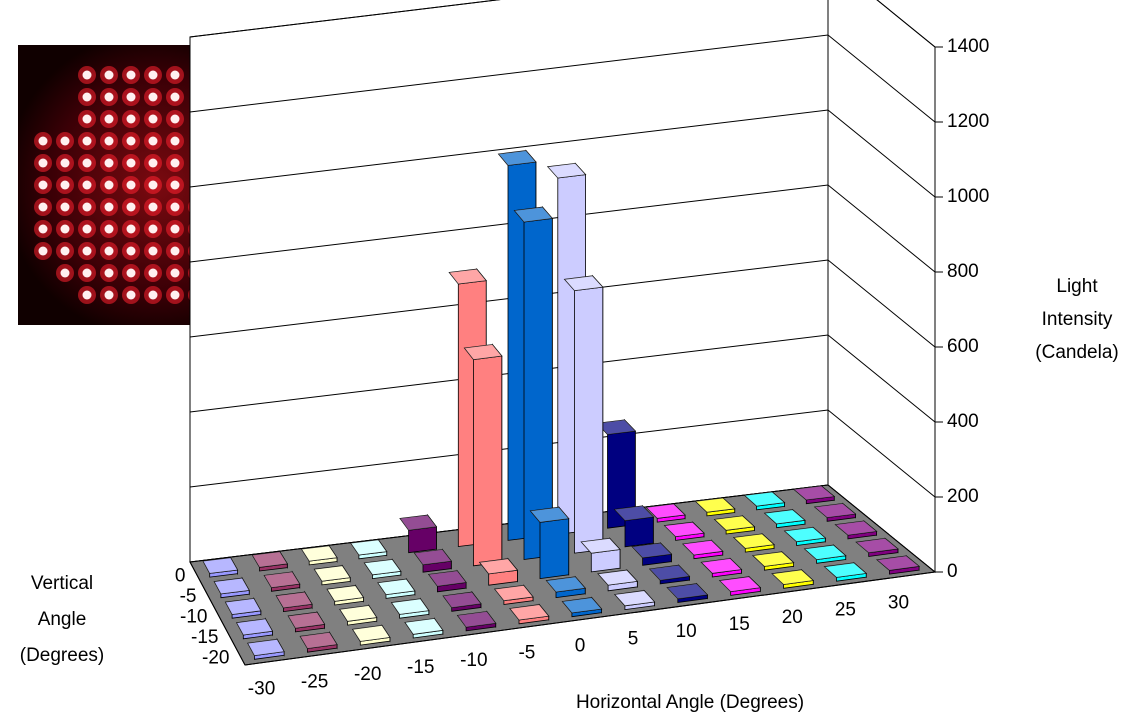 The width and height of the screenshot is (1132, 723). Describe the element at coordinates (1076, 352) in the screenshot. I see `z-axis-title: (Candela)` at that location.